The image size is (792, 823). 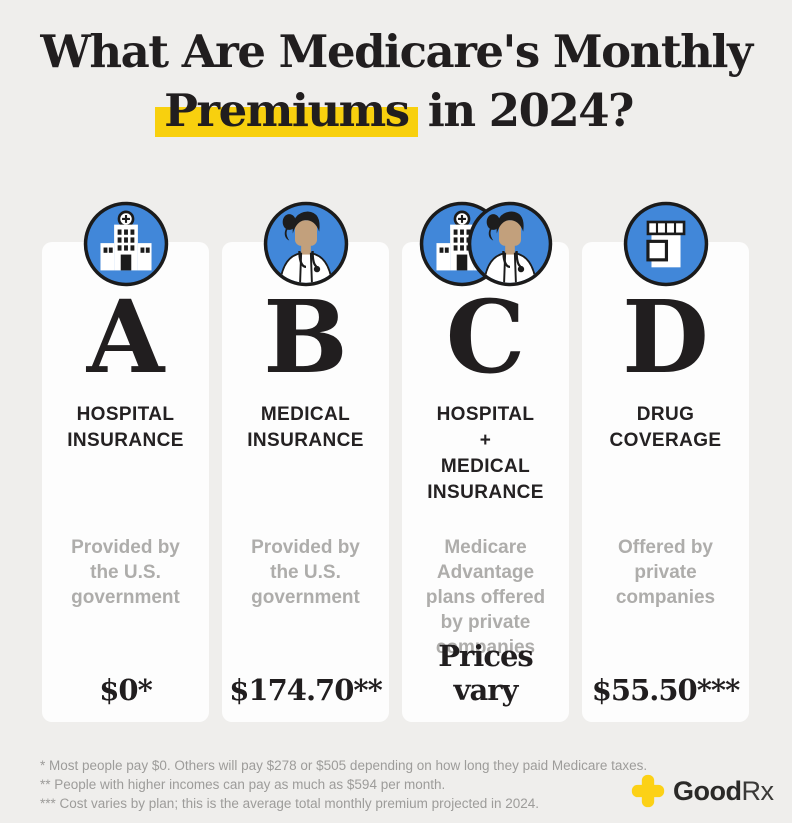 What do you see at coordinates (485, 453) in the screenshot?
I see `card-label: HOSPITAL + MEDICAL INSURANCE` at bounding box center [485, 453].